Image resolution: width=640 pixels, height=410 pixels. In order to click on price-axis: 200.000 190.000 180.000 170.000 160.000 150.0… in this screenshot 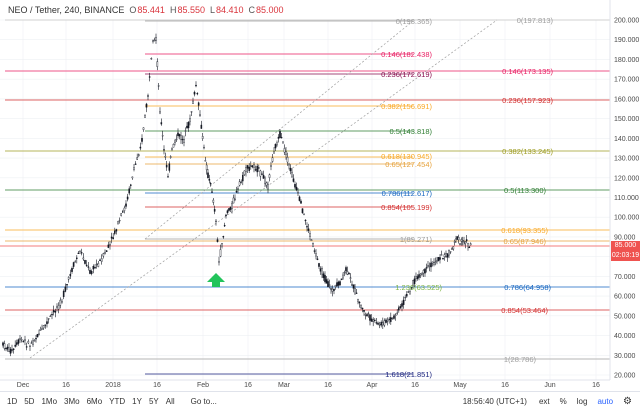, I will do `click(626, 199)`.